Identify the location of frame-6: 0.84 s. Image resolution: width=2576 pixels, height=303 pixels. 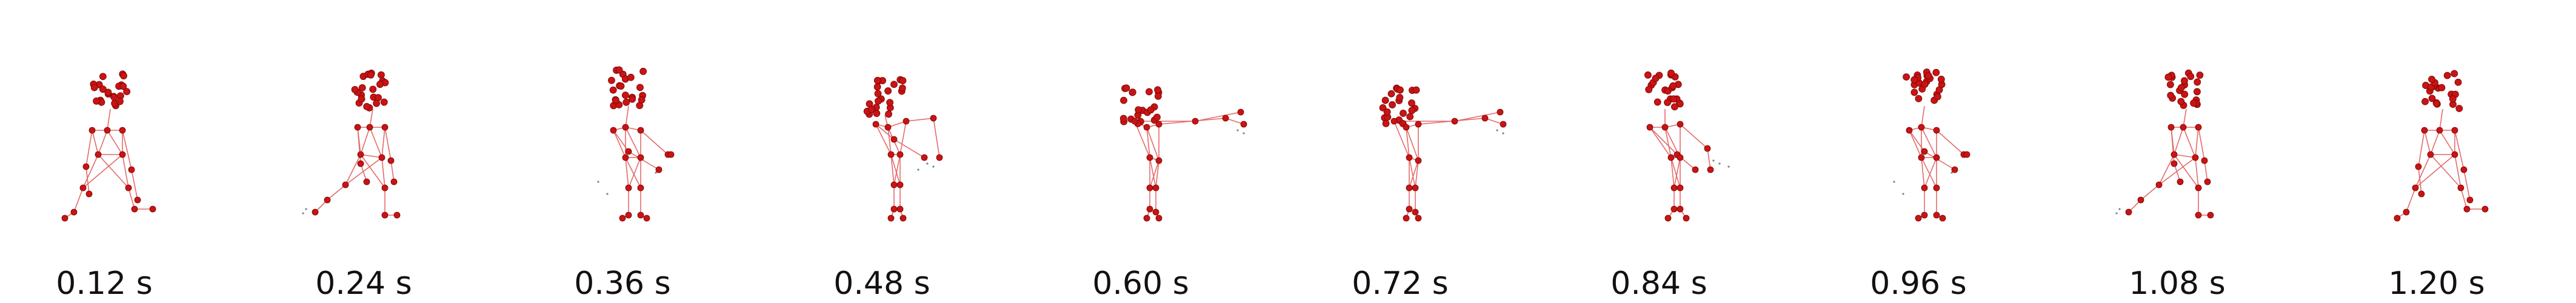
(1670, 185).